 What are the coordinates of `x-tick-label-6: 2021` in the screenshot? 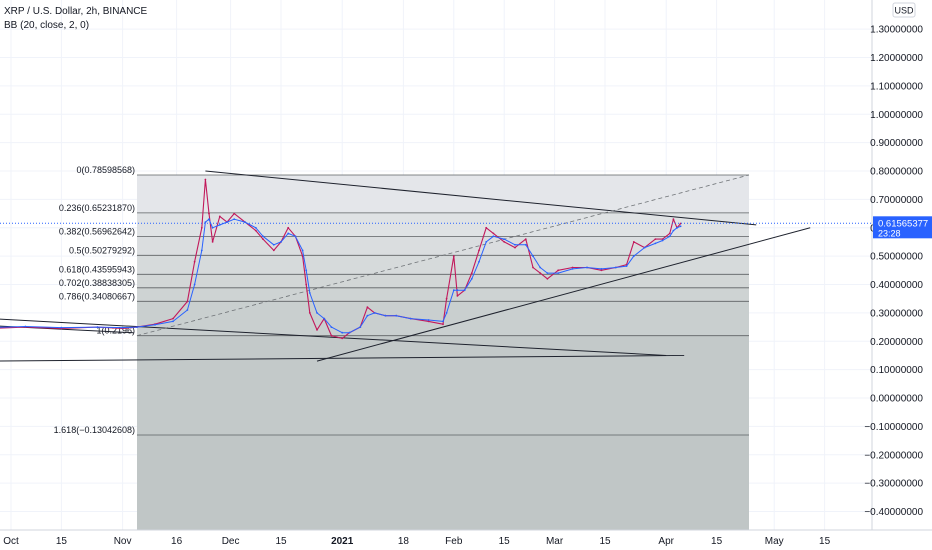 It's located at (342, 541).